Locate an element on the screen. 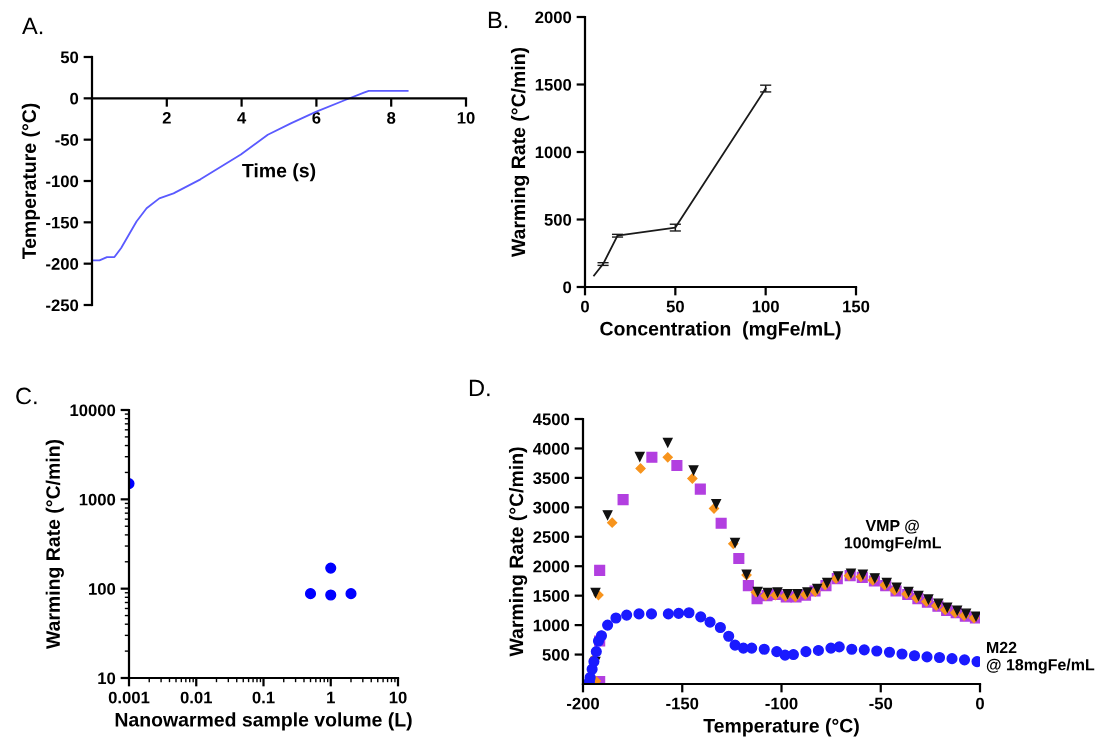 The height and width of the screenshot is (755, 1111). y-tick-label: 100 is located at coordinates (102, 589).